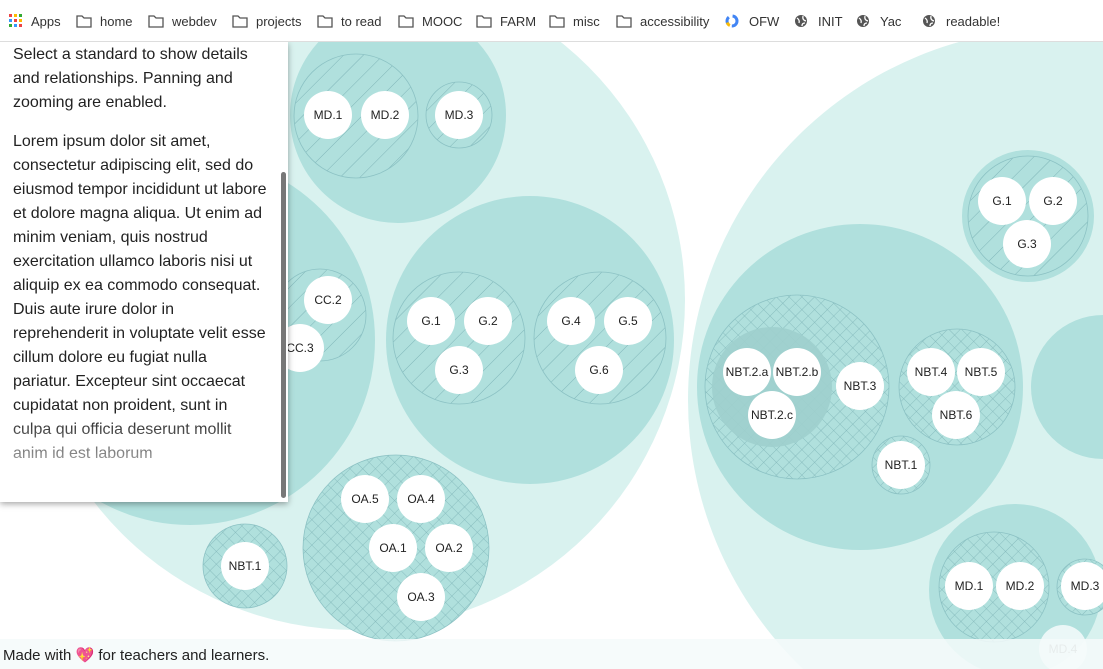 Image resolution: width=1103 pixels, height=669 pixels. I want to click on bookmark: home, so click(116, 21).